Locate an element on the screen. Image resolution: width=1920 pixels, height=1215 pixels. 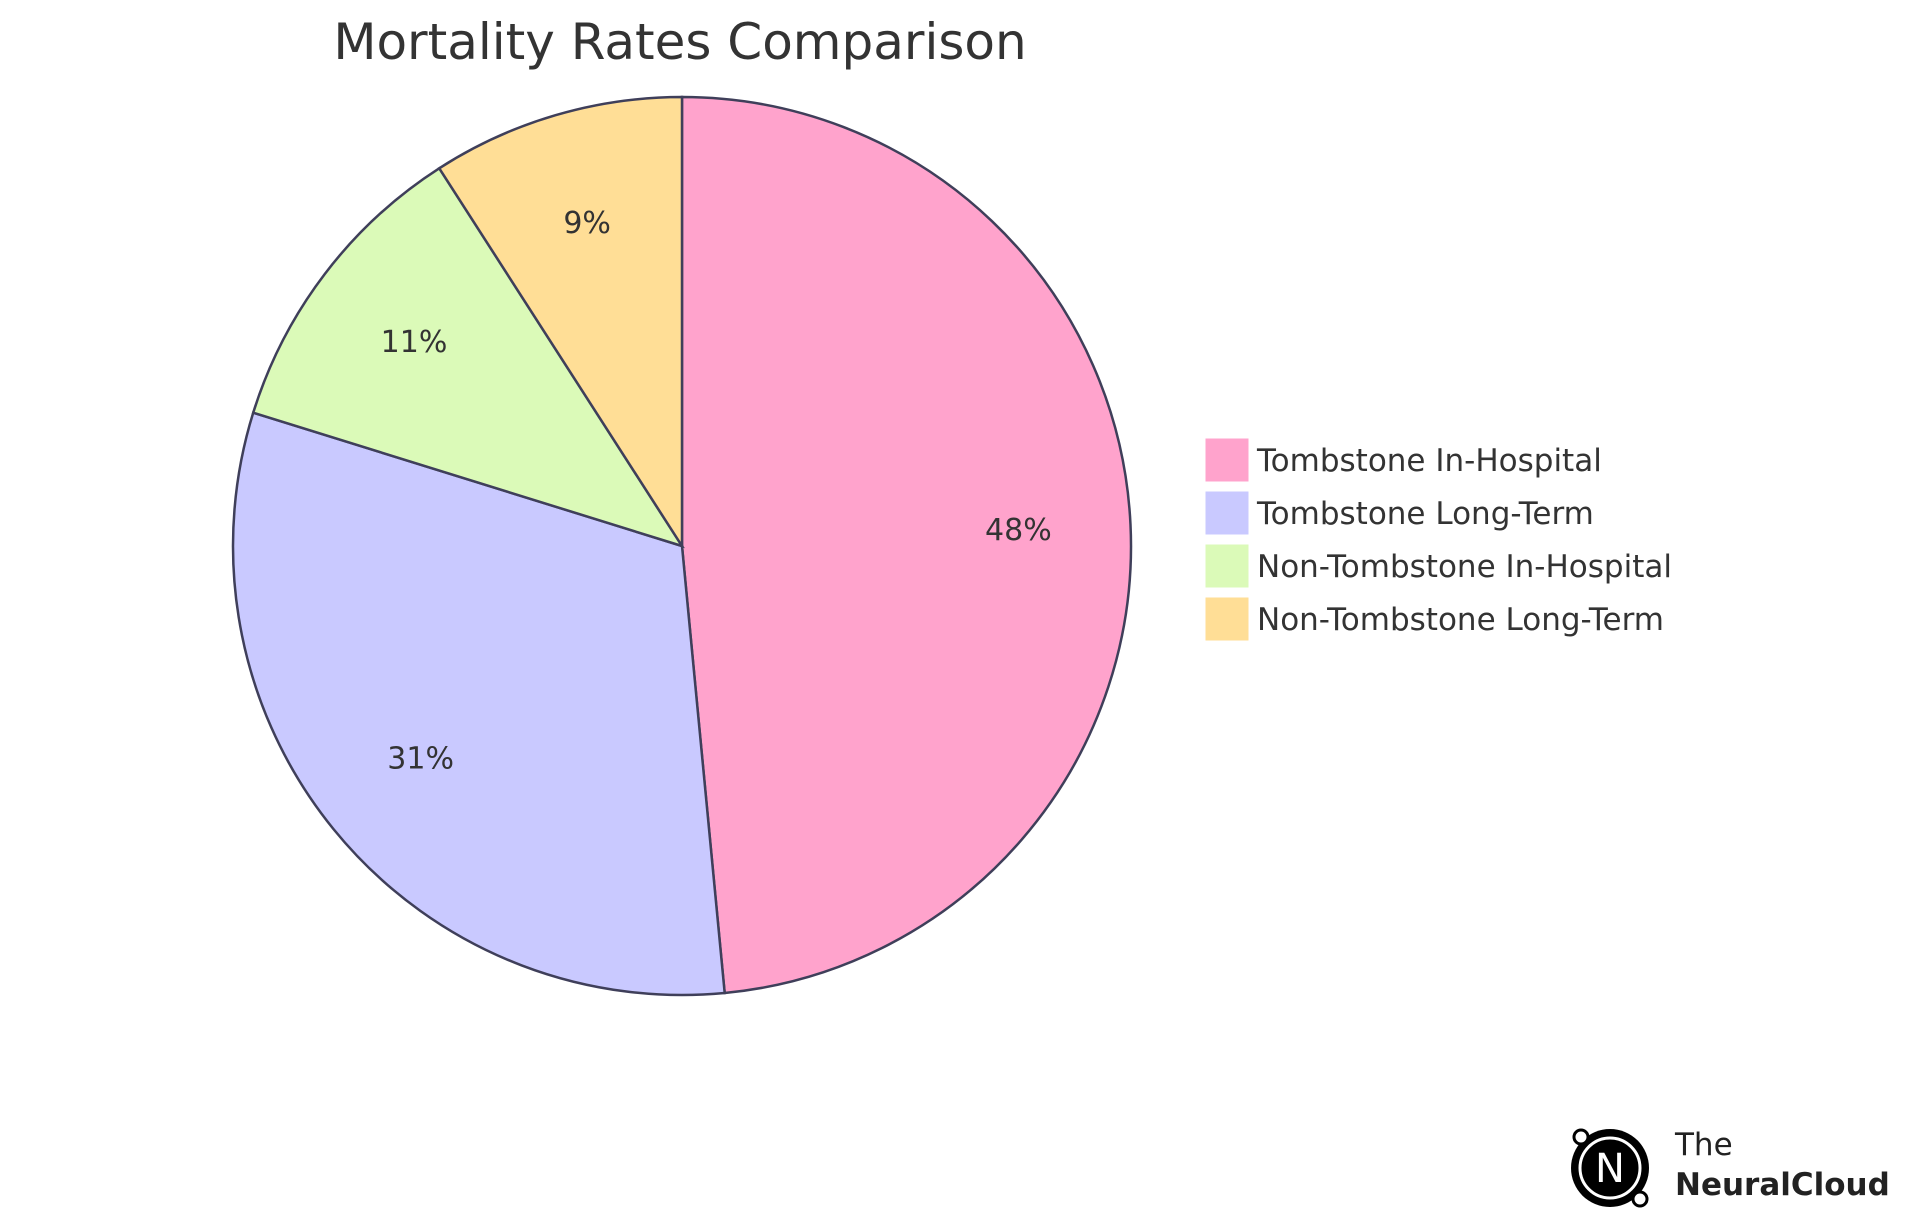
slice-label-4: 9% is located at coordinates (587, 223).